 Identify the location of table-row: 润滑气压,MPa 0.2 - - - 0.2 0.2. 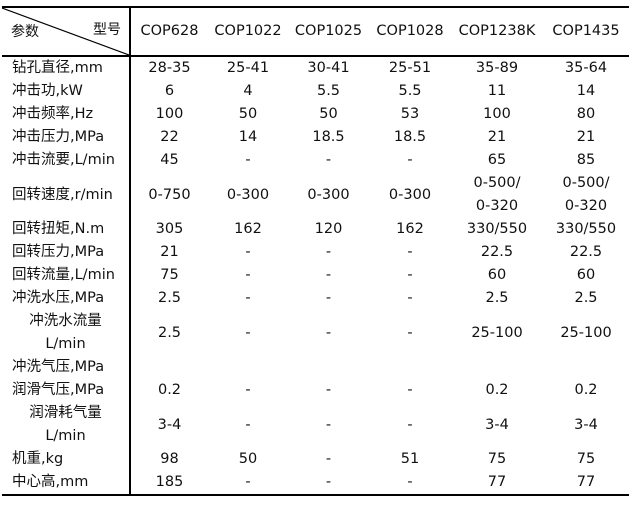
(315, 390).